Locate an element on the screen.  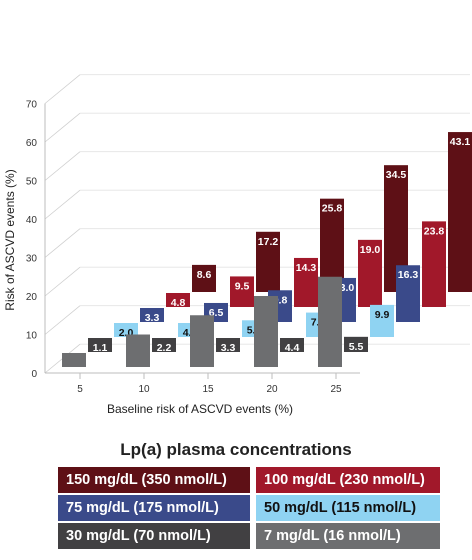
bar-data-label: 5.5 is located at coordinates (356, 347).